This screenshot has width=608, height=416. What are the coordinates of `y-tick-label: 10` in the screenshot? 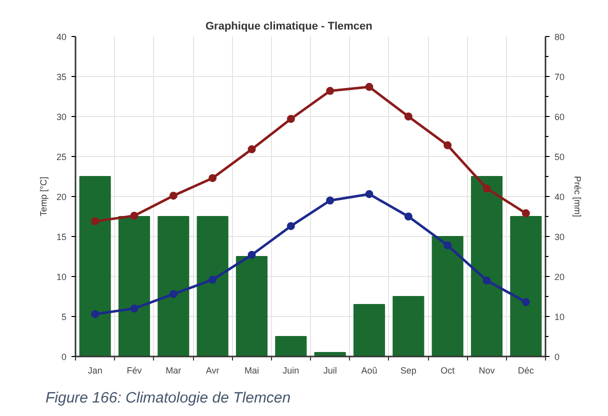 It's located at (61, 277).